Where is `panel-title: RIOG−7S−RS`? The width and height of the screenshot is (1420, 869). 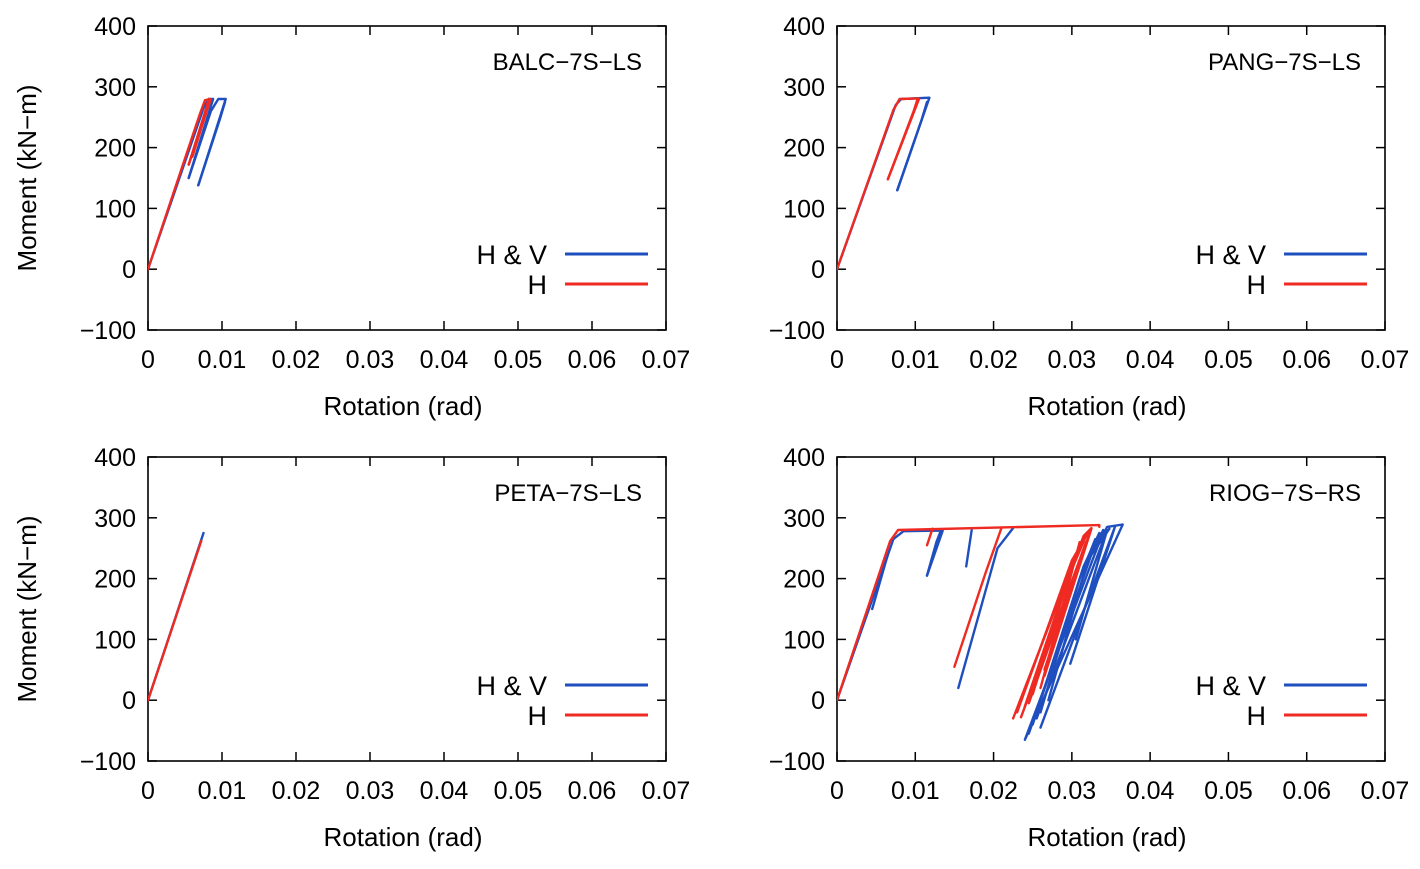
panel-title: RIOG−7S−RS is located at coordinates (1285, 493).